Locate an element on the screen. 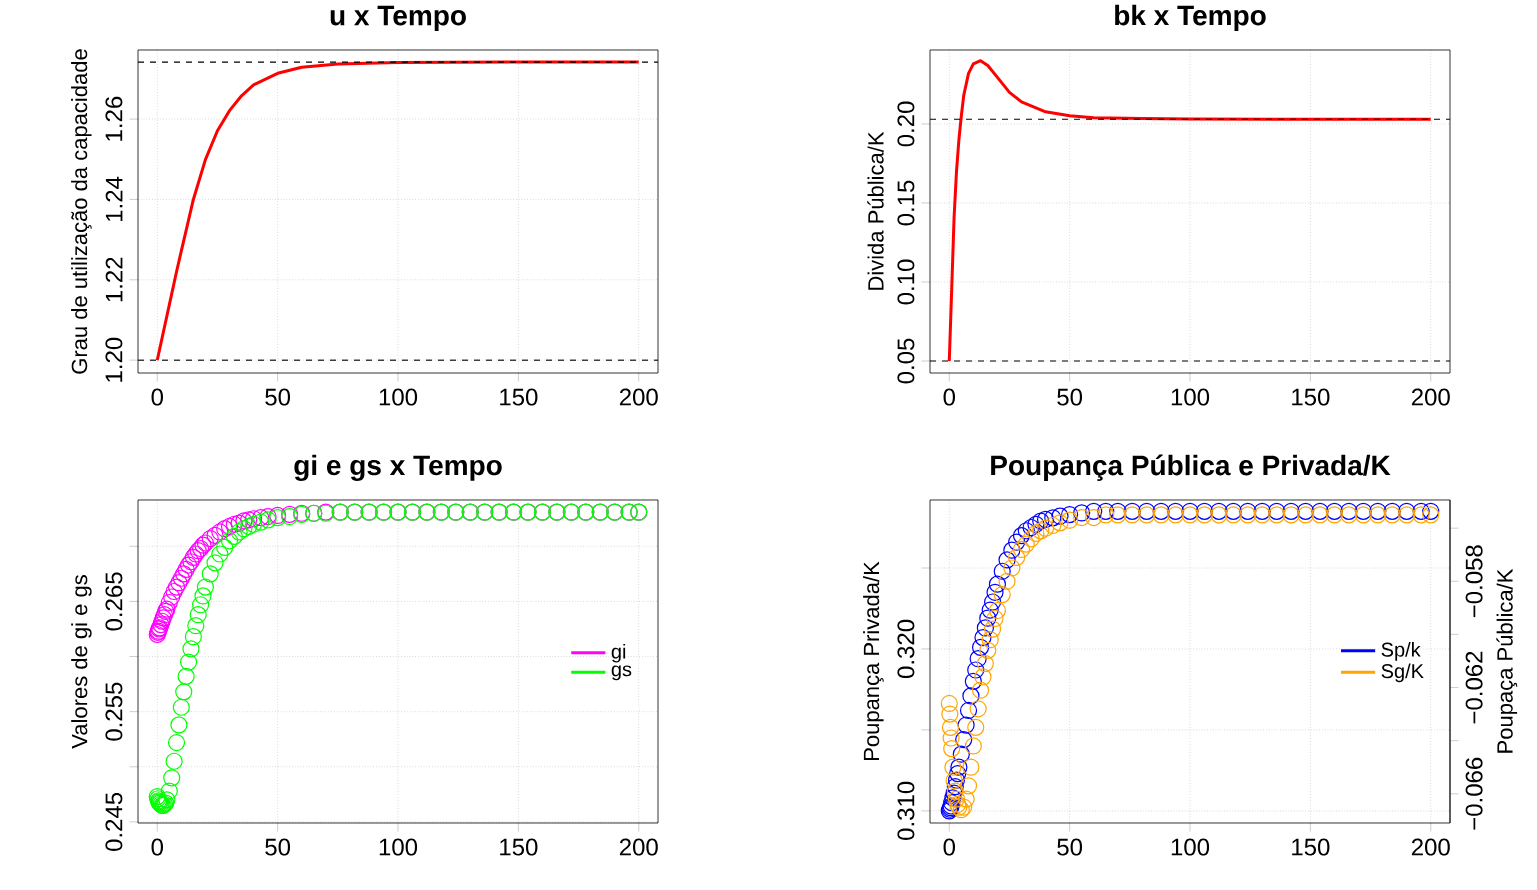  legend-label: Sg/K is located at coordinates (1402, 673).